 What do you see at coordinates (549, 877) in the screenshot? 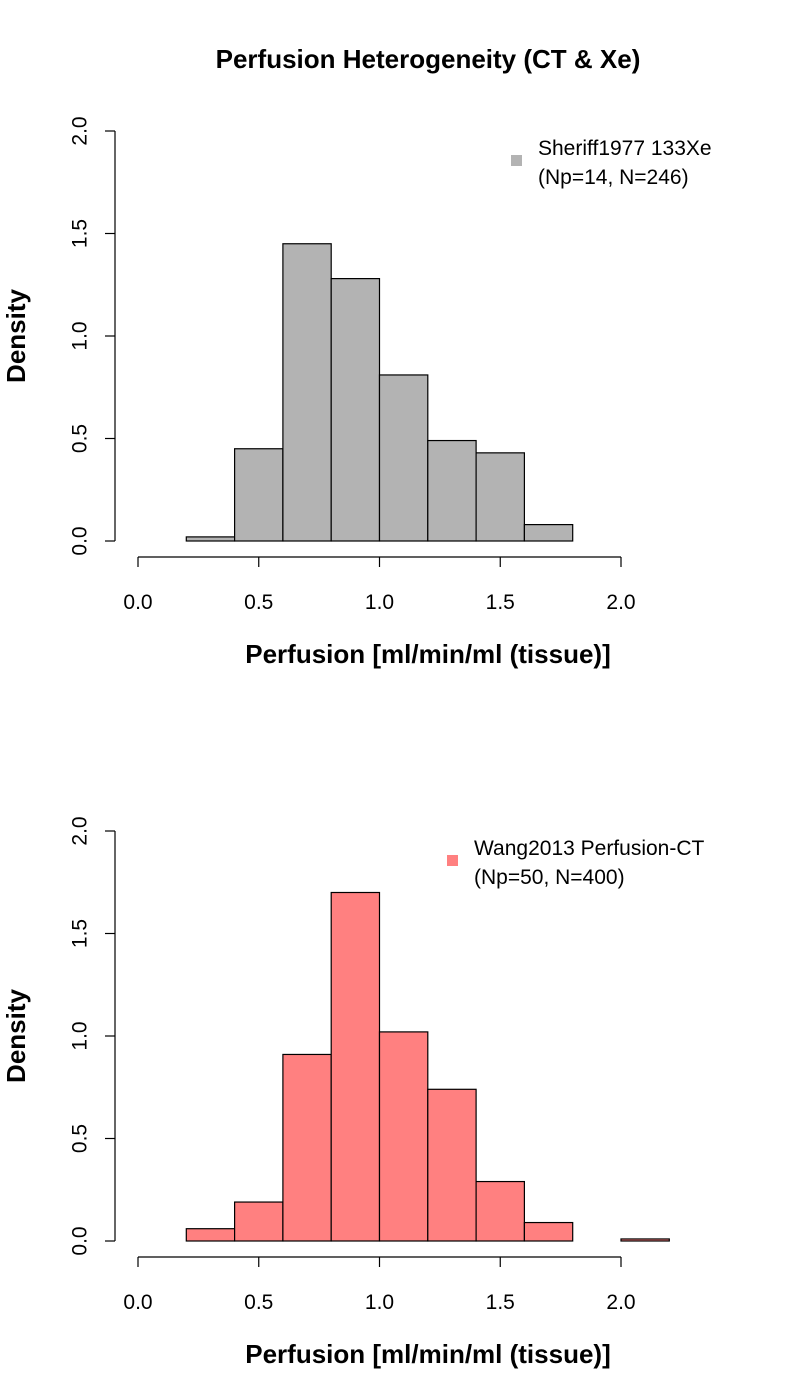
I see `legend-label-line2: (Np=50, N=400)` at bounding box center [549, 877].